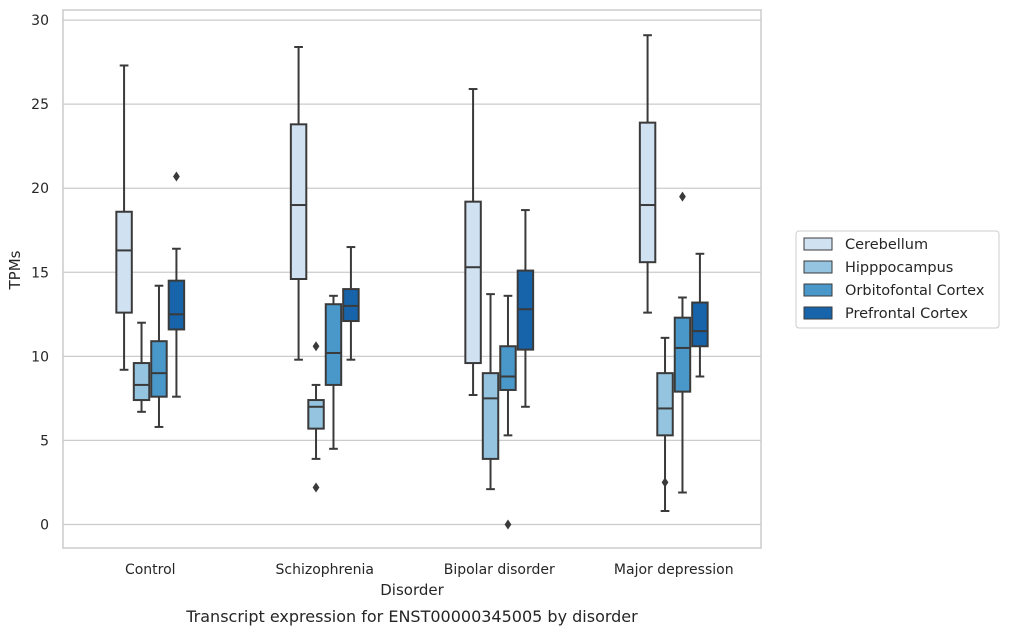 The height and width of the screenshot is (634, 1009). Describe the element at coordinates (899, 268) in the screenshot. I see `legend-label: Hipppocampus` at that location.